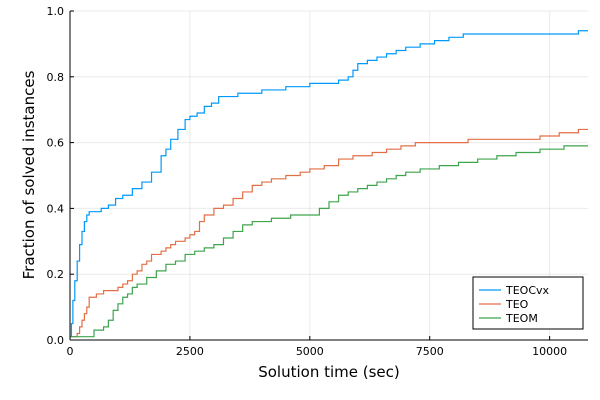  Describe the element at coordinates (56, 11) in the screenshot. I see `y-tick-label: 1.0` at that location.